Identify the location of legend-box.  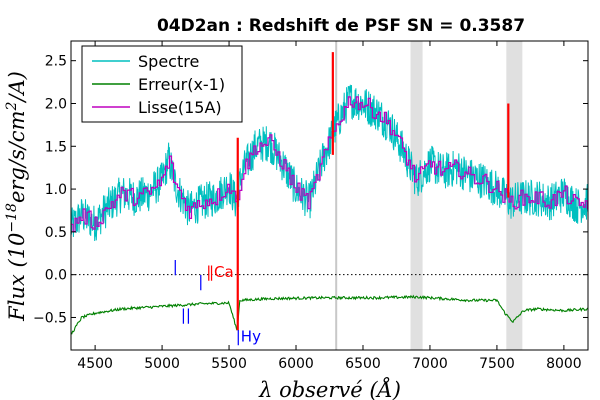
(162, 84).